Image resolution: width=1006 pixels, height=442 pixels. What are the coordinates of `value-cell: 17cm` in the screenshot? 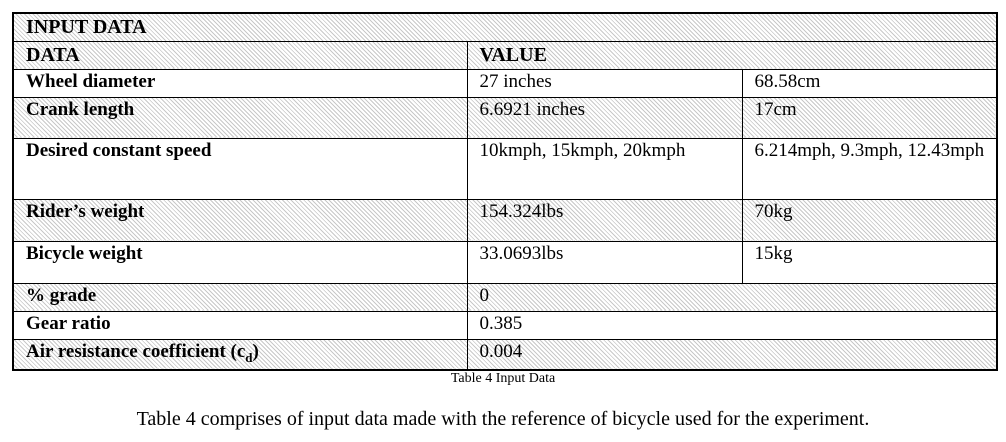 It's located at (869, 117).